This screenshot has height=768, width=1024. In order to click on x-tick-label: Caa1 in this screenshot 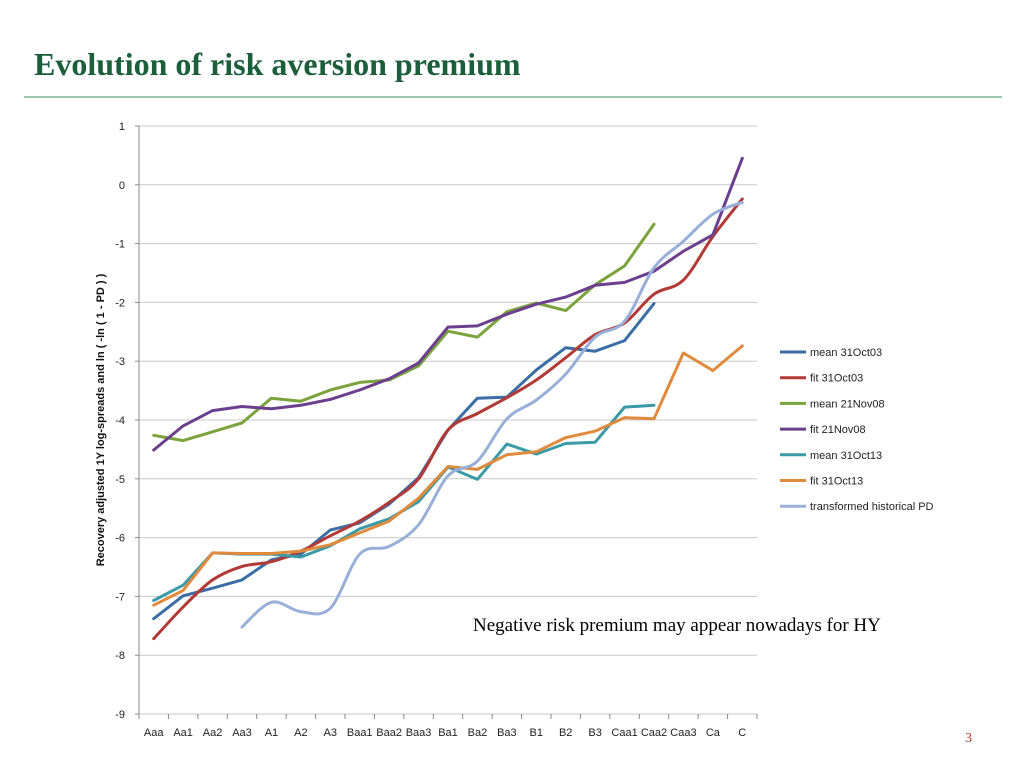, I will do `click(624, 733)`.